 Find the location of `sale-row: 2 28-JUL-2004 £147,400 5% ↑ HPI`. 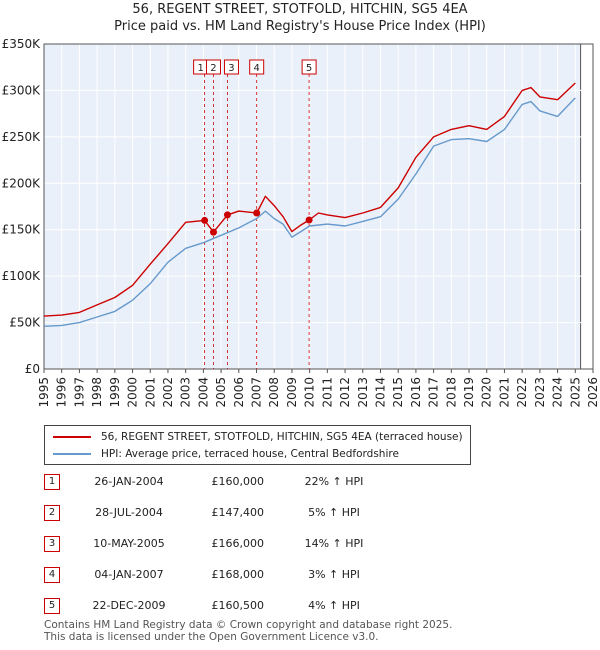

sale-row: 2 28-JUL-2004 £147,400 5% ↑ HPI is located at coordinates (234, 513).